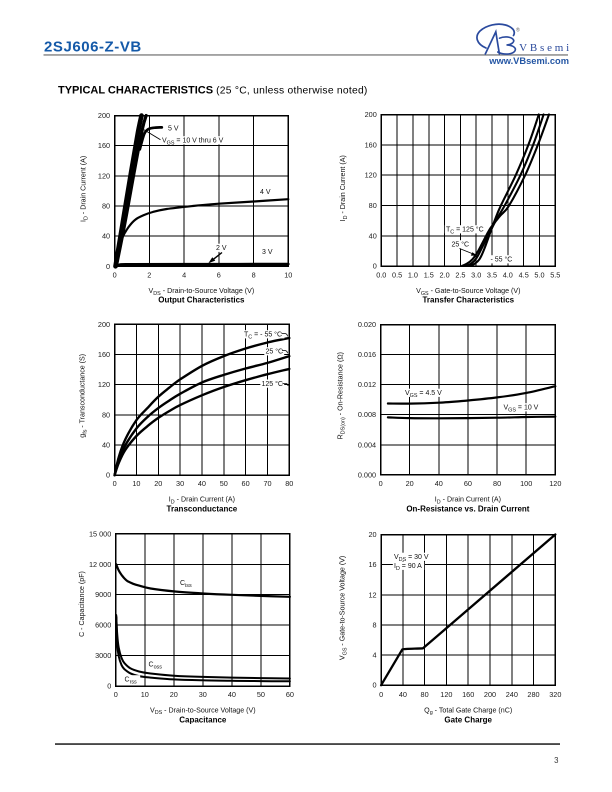 The width and height of the screenshot is (612, 792). What do you see at coordinates (467, 509) in the screenshot?
I see `svg-text:On-Resistance vs. Drain Curren: On-Resistance vs. Drain Current` at bounding box center [467, 509].